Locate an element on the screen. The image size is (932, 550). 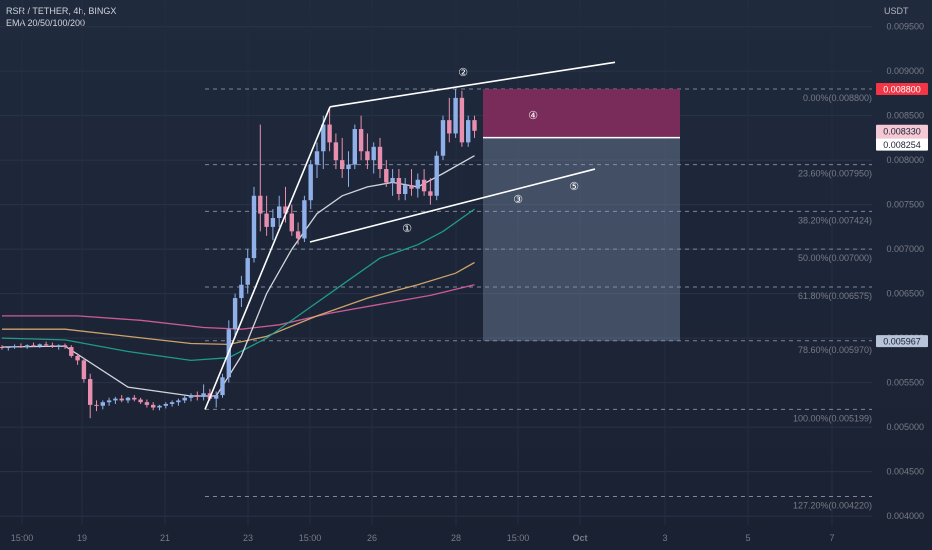
time-tick-label: 28 is located at coordinates (456, 538).